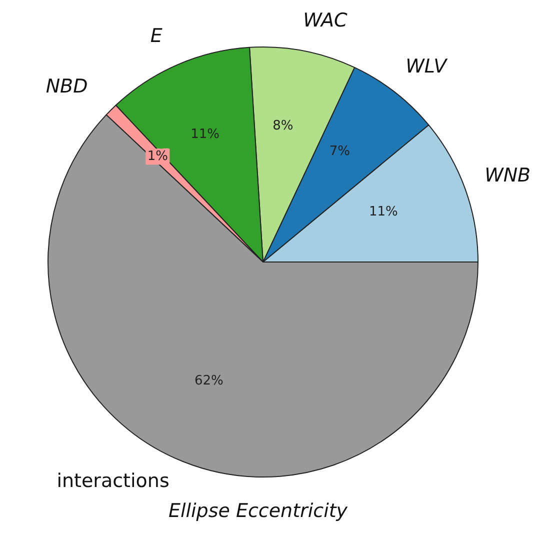 Image resolution: width=557 pixels, height=535 pixels. I want to click on data-label: 8%, so click(283, 126).